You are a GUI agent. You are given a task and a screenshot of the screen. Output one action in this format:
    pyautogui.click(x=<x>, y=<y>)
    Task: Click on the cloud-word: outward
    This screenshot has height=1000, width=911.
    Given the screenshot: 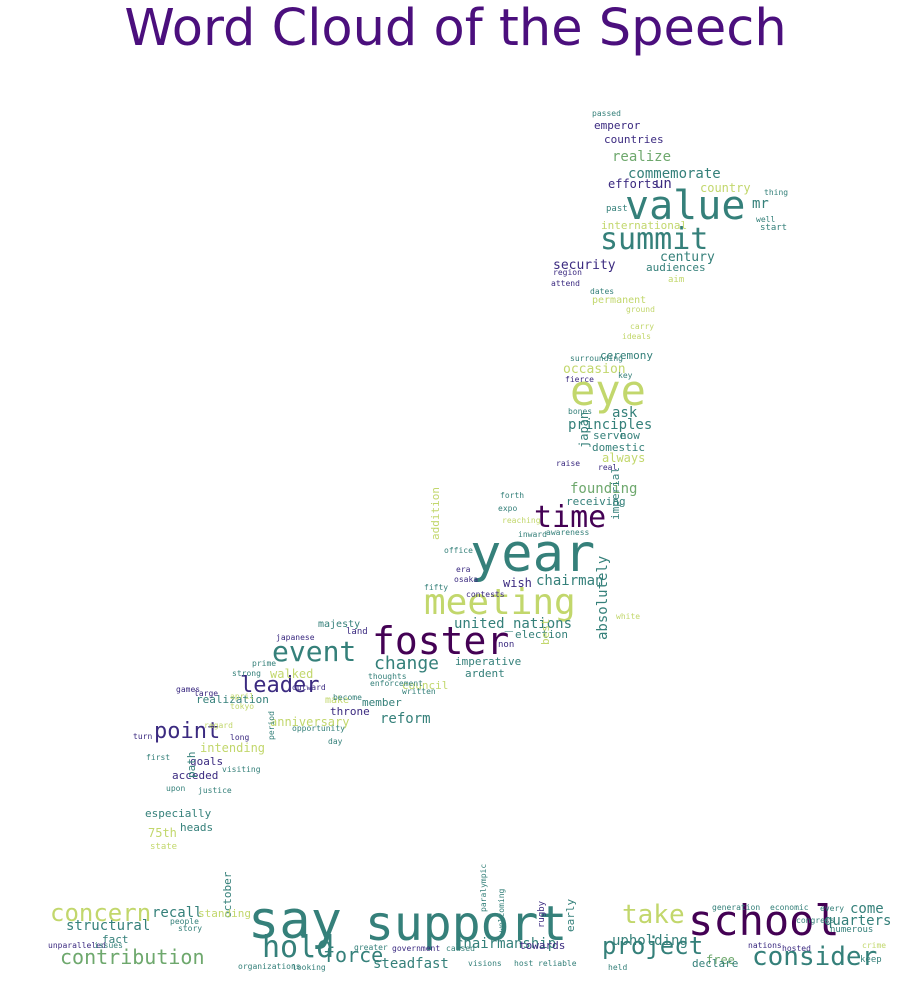 What is the action you would take?
    pyautogui.click(x=309, y=688)
    